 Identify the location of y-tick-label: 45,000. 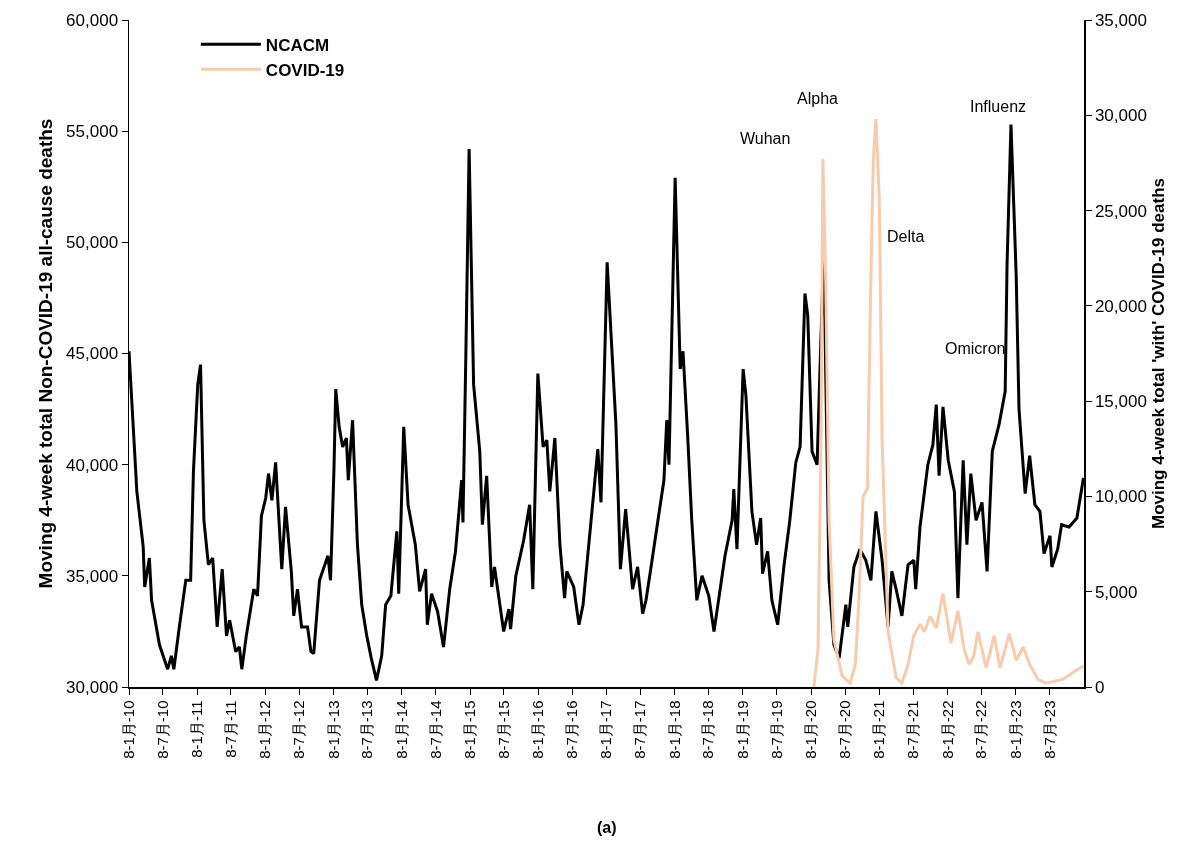
(92, 354).